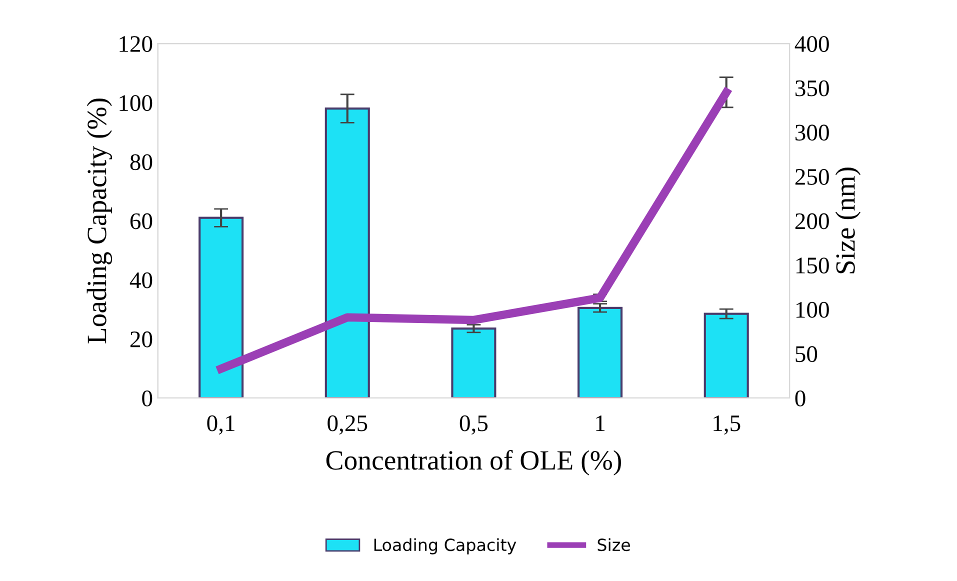  What do you see at coordinates (445, 546) in the screenshot?
I see `legend-label: Loading Capacity` at bounding box center [445, 546].